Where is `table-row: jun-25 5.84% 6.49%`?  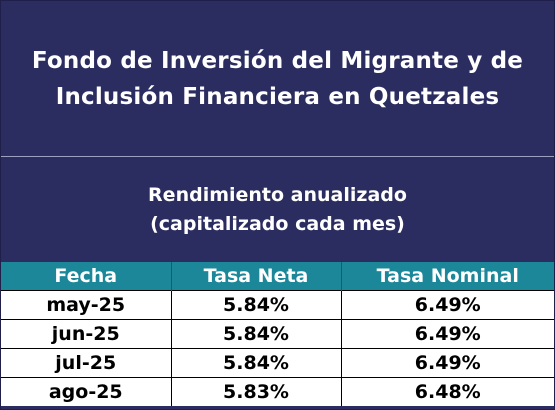 table-row: jun-25 5.84% 6.49% is located at coordinates (277, 334).